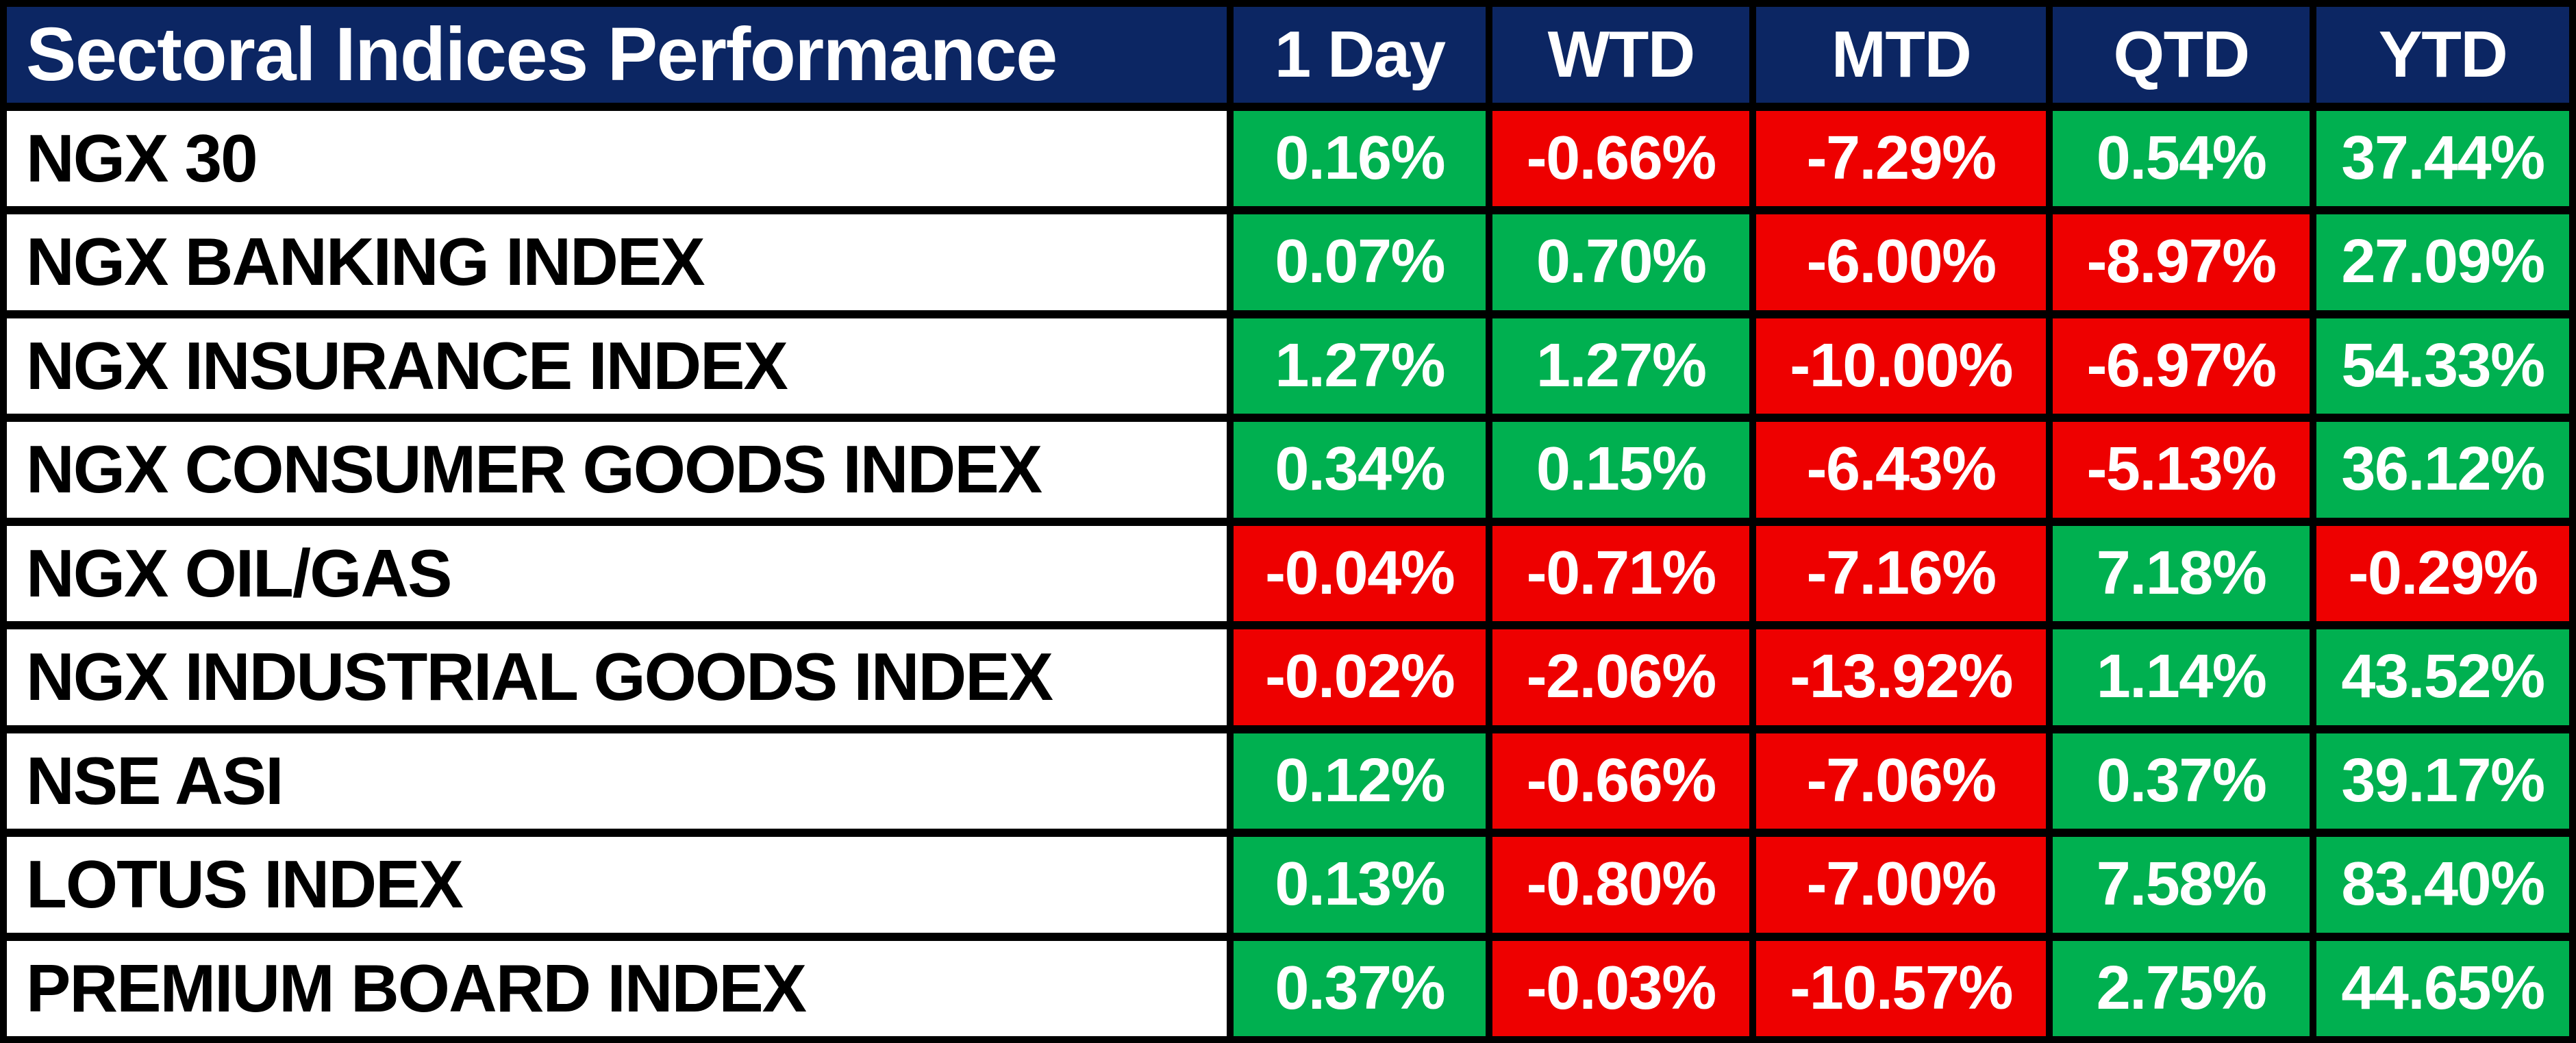 This screenshot has width=2576, height=1043. Describe the element at coordinates (1360, 988) in the screenshot. I see `value-cell-1-day: 0.37%` at that location.